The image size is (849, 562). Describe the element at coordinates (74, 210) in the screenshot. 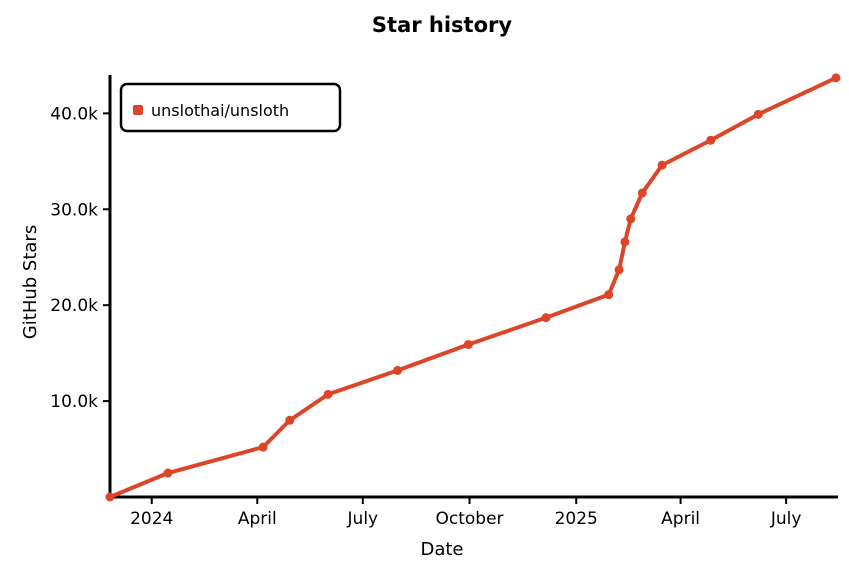

I see `y-tick-label: 30.0k` at that location.